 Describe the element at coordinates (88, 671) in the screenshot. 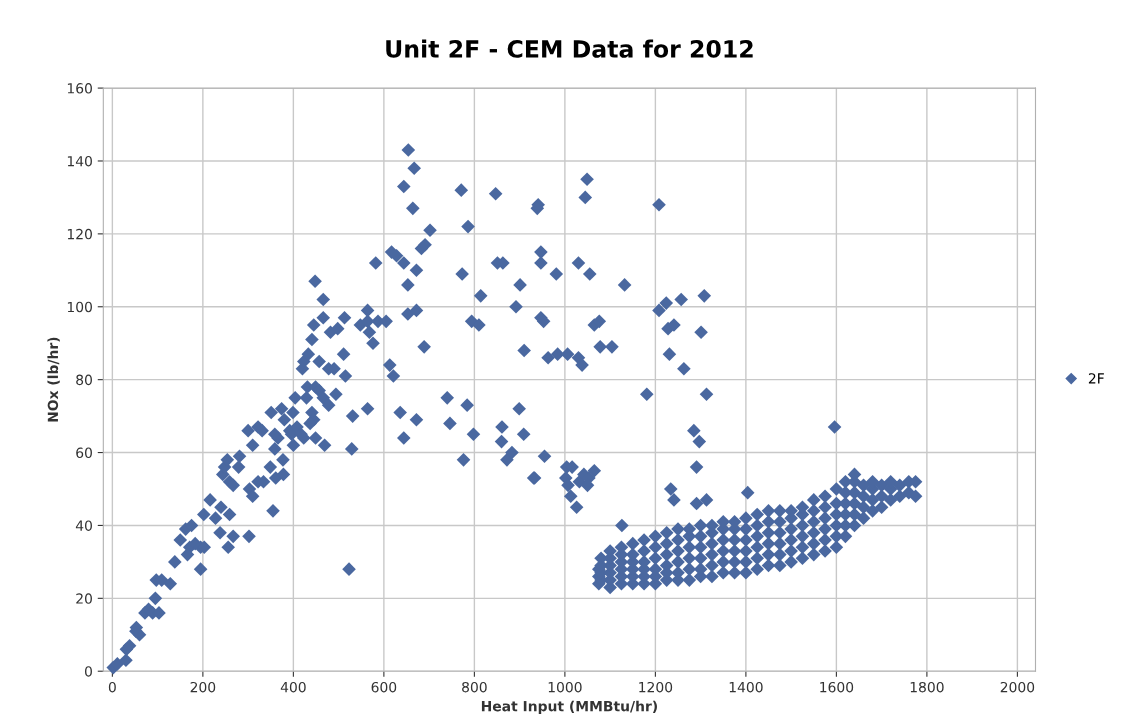

I see `y-tick-label: 0` at that location.